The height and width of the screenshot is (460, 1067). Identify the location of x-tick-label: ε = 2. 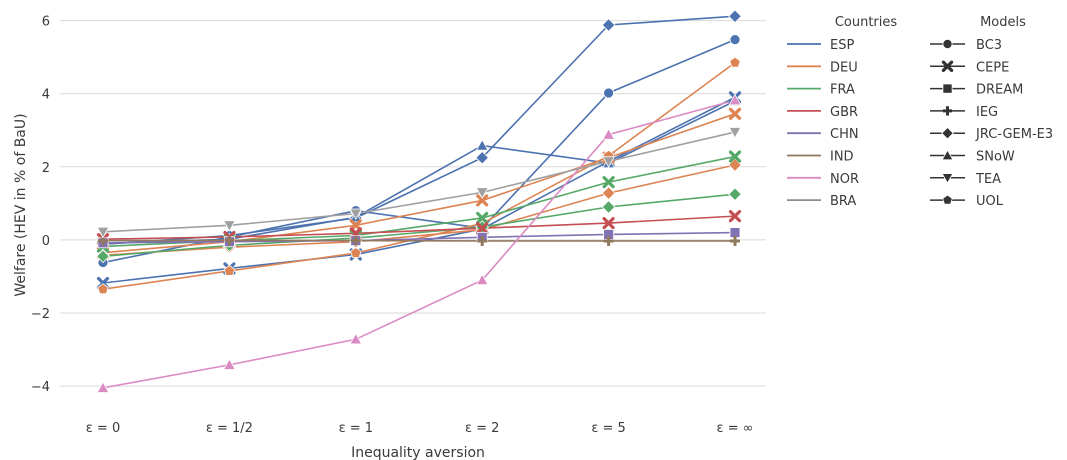
(482, 428).